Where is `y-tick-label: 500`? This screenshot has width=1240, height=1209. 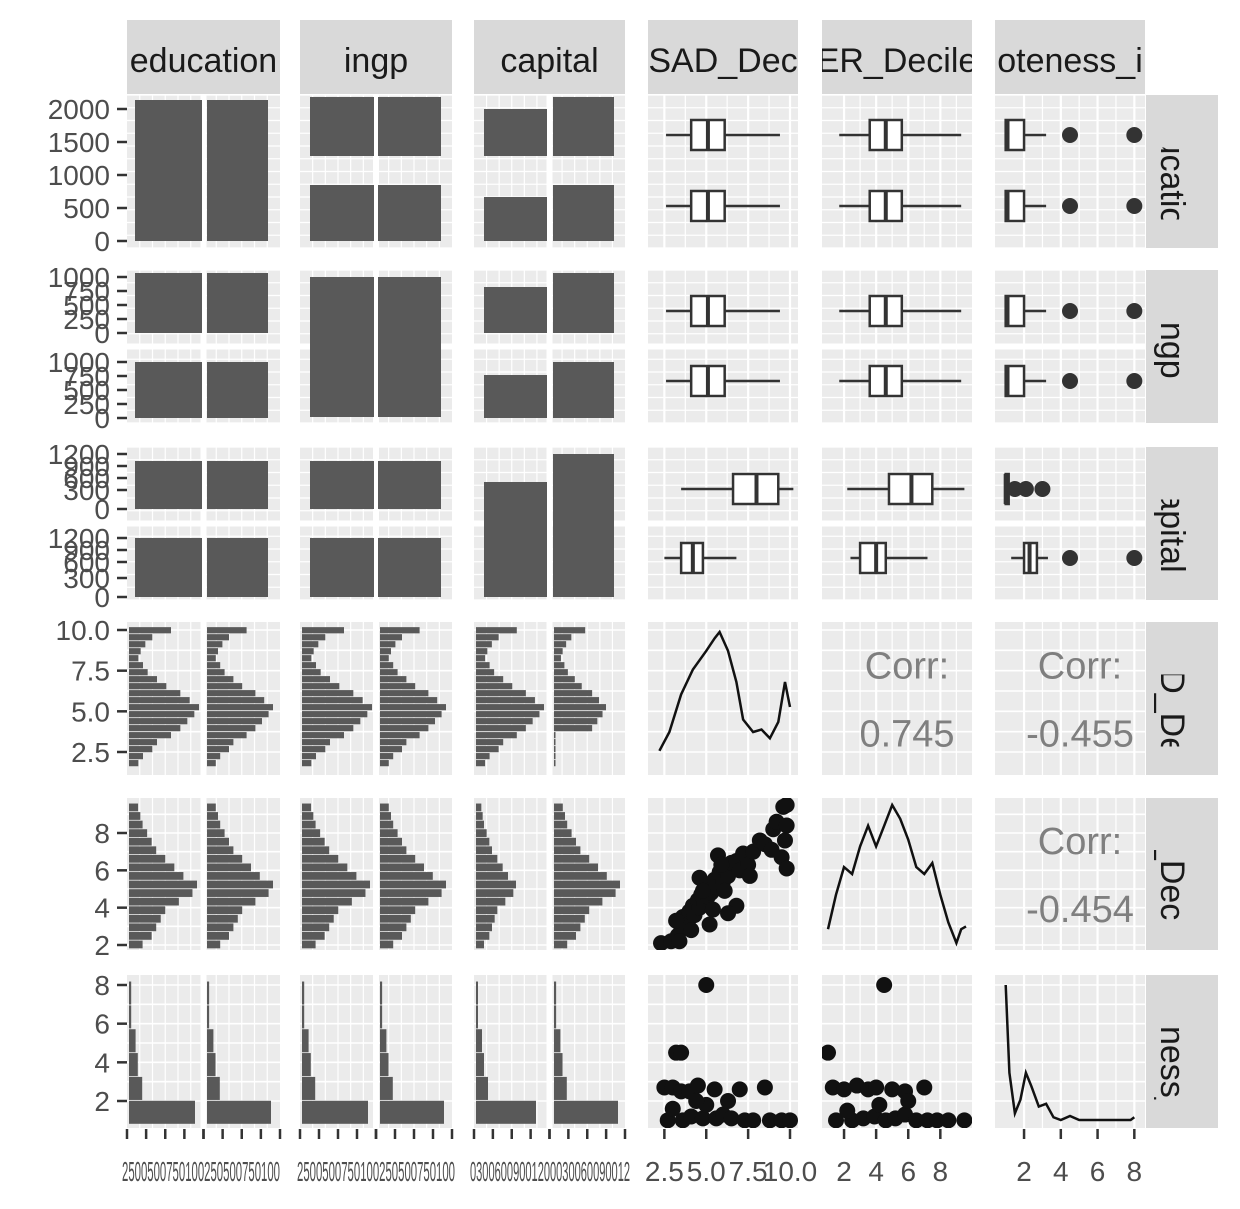 y-tick-label: 500 is located at coordinates (86, 305).